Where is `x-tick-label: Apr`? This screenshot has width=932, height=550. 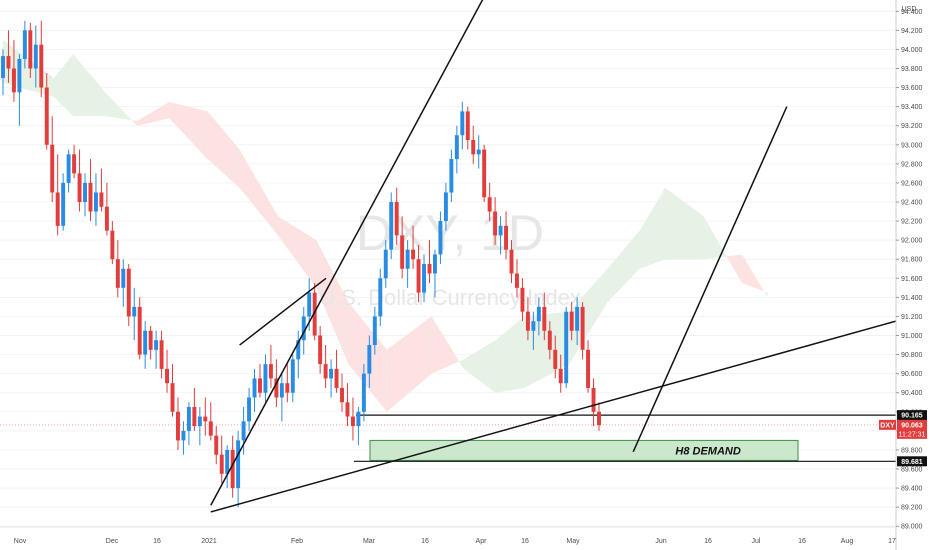 x-tick-label: Apr is located at coordinates (482, 541).